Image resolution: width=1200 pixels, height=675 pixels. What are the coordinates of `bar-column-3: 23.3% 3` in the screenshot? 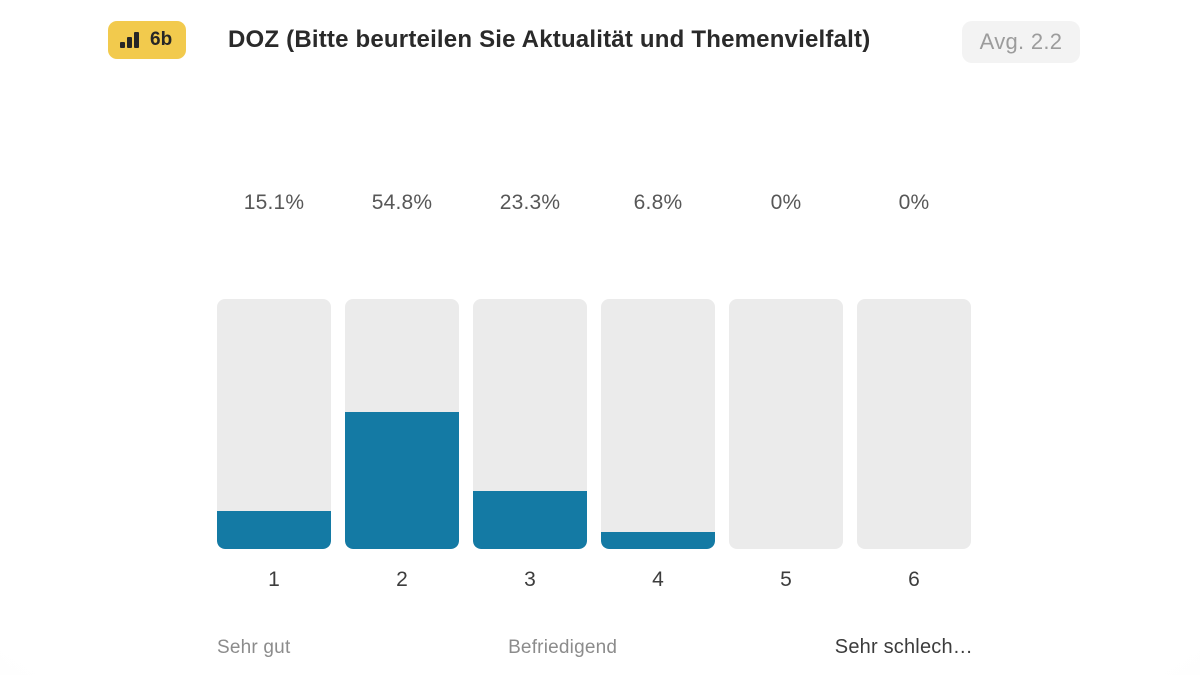 It's located at (530, 386).